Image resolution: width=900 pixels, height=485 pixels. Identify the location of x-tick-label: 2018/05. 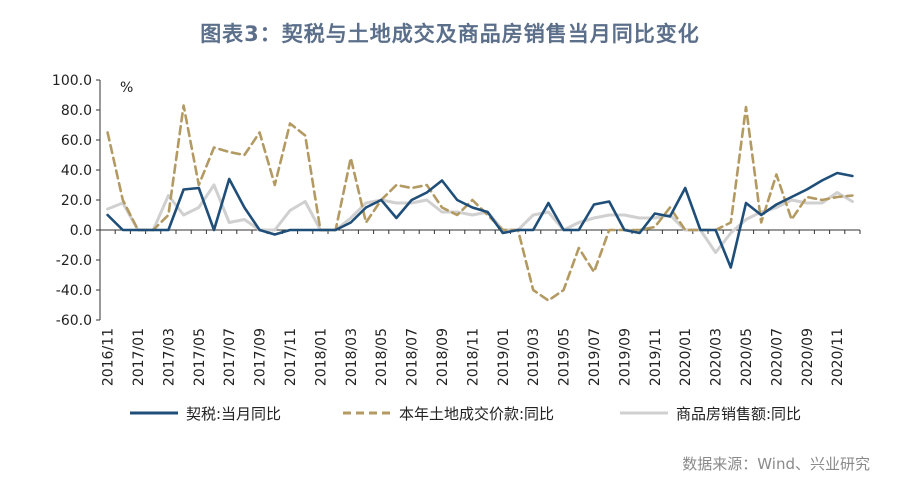
(382, 357).